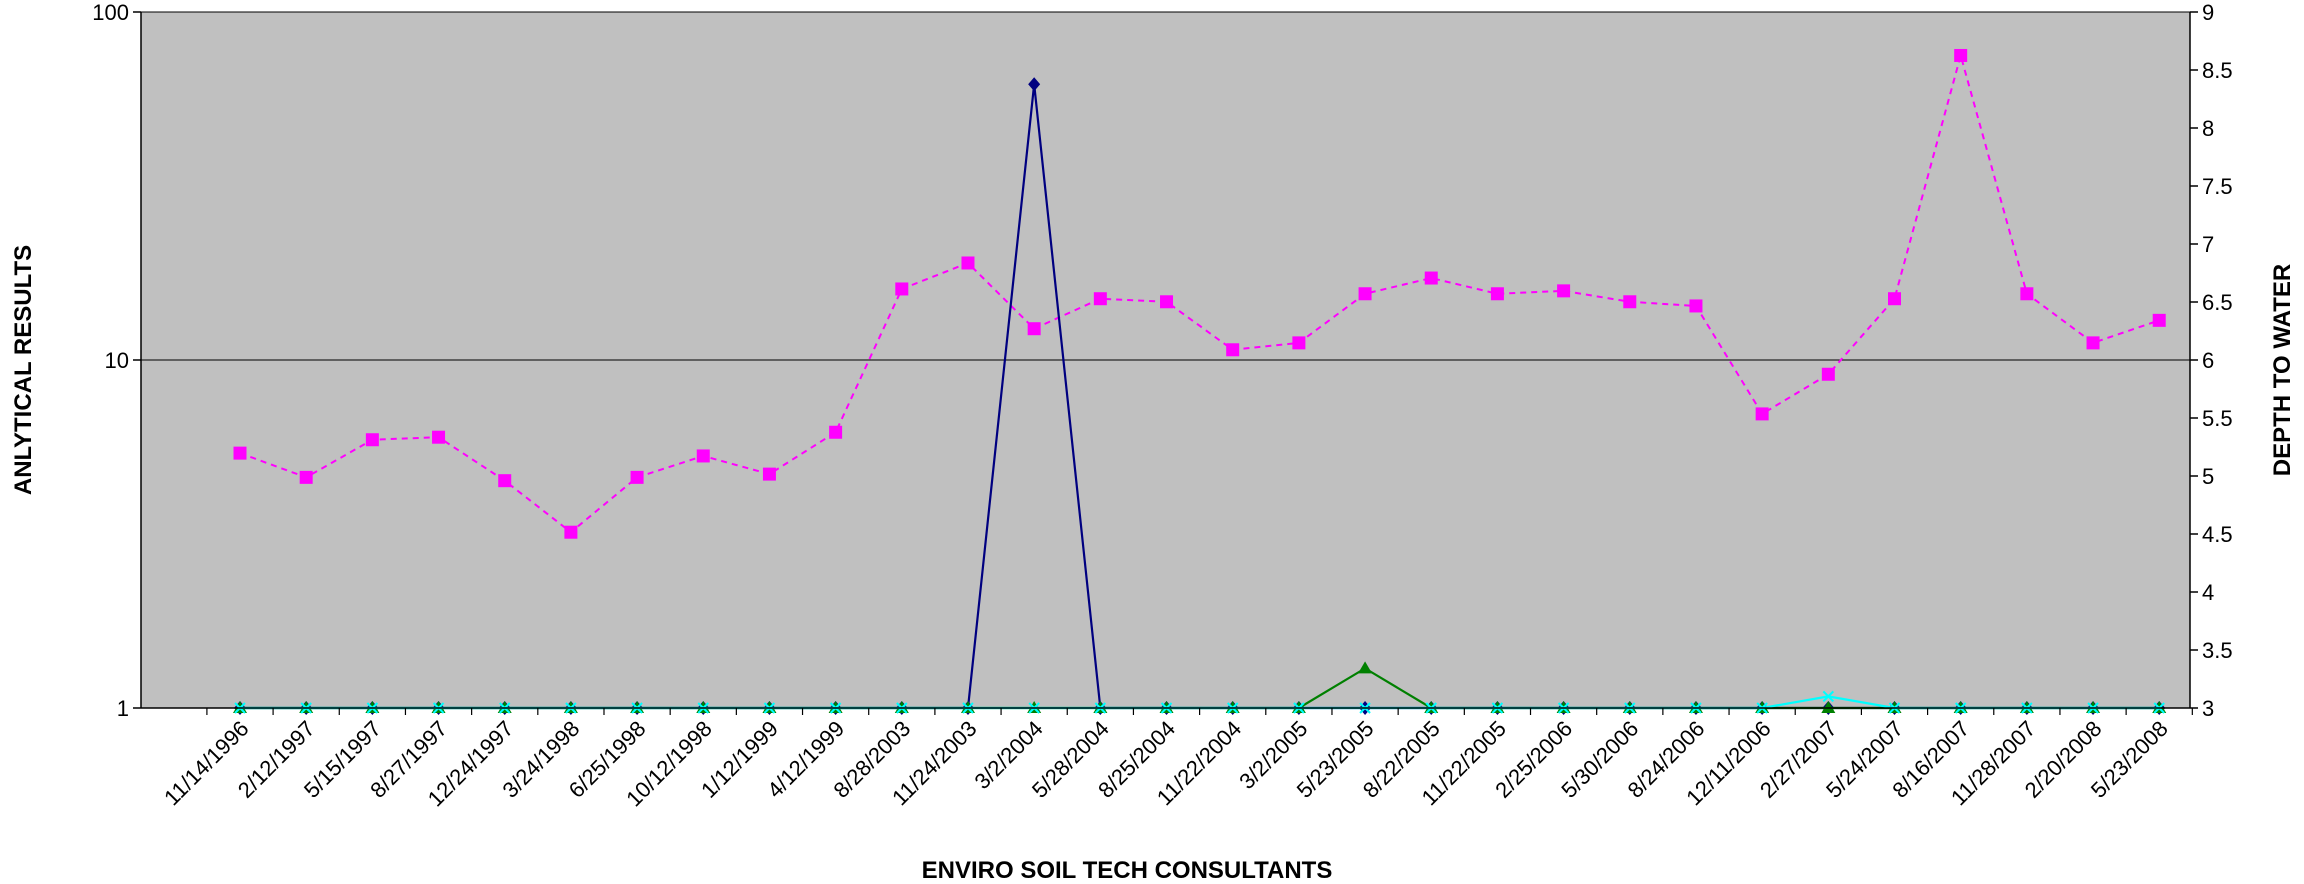 The image size is (2304, 884). I want to click on y-axis-title: ANLYTICAL RESULTS, so click(23, 370).